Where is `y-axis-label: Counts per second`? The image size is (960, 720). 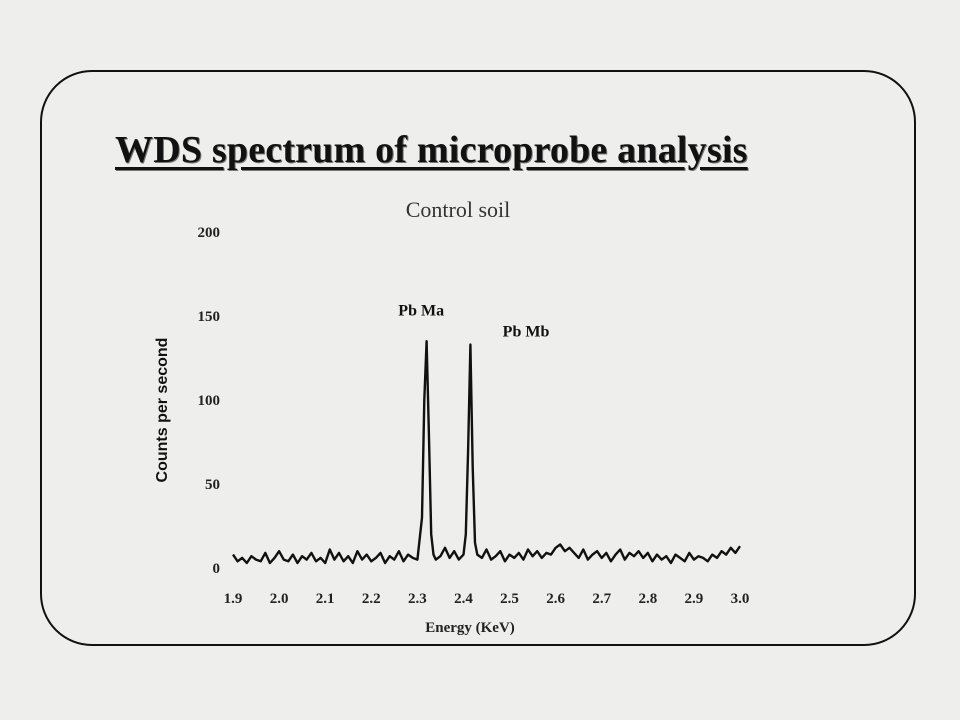 y-axis-label: Counts per second is located at coordinates (162, 410).